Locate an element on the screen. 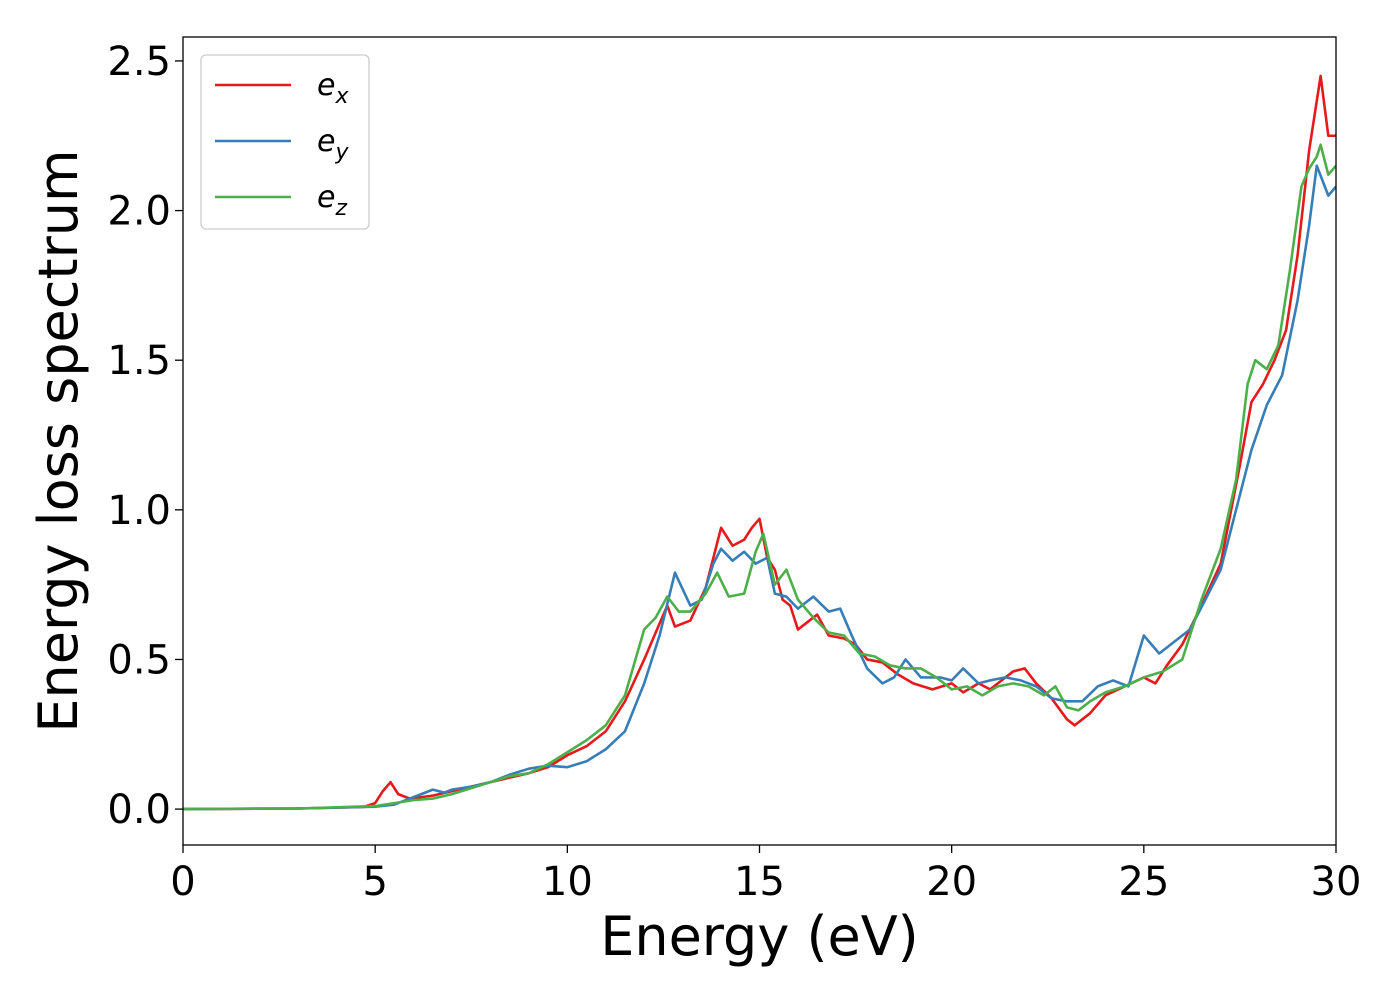  y-tick-label: 1.5 is located at coordinates (139, 361).